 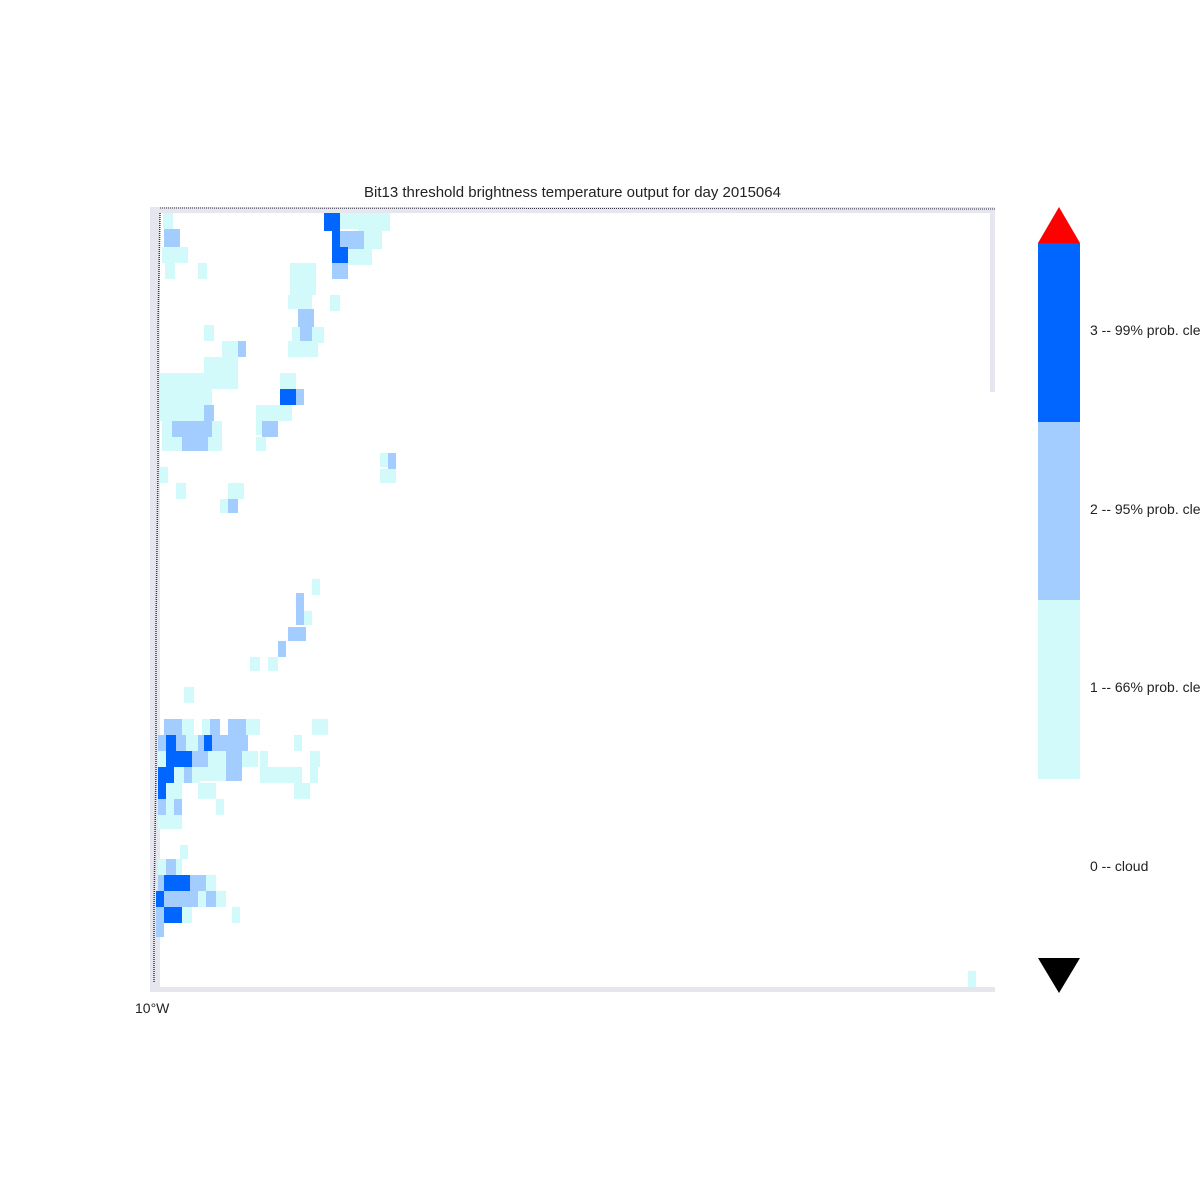 What do you see at coordinates (1145, 330) in the screenshot?
I see `legend-label-3: 3 -- 99% prob. cle` at bounding box center [1145, 330].